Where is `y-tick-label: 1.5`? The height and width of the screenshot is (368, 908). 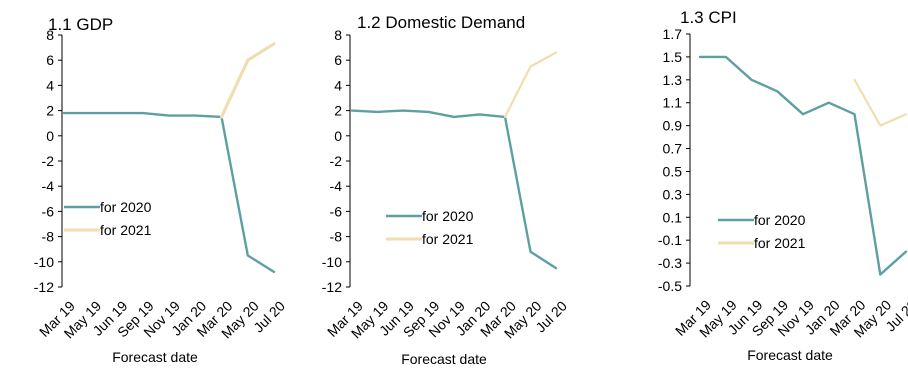 y-tick-label: 1.5 is located at coordinates (673, 57).